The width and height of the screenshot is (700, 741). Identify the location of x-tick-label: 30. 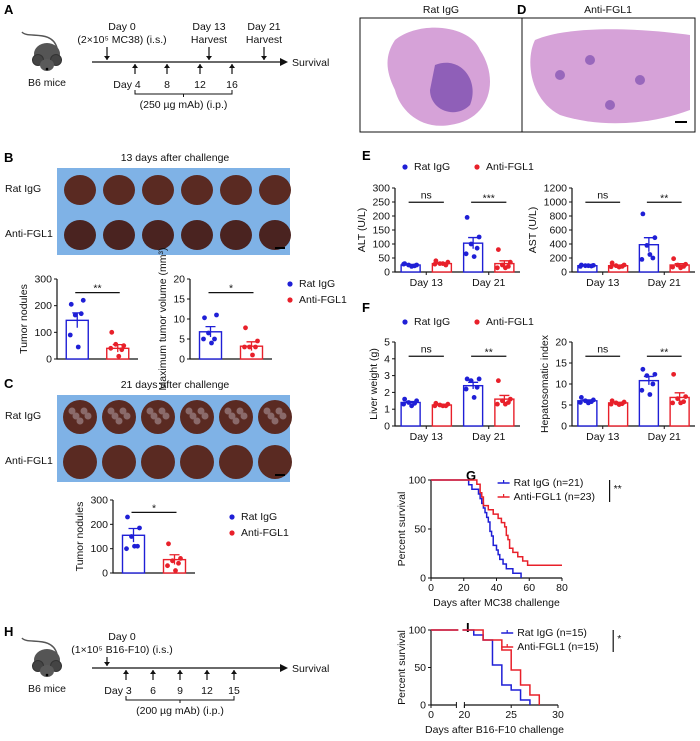
(558, 715).